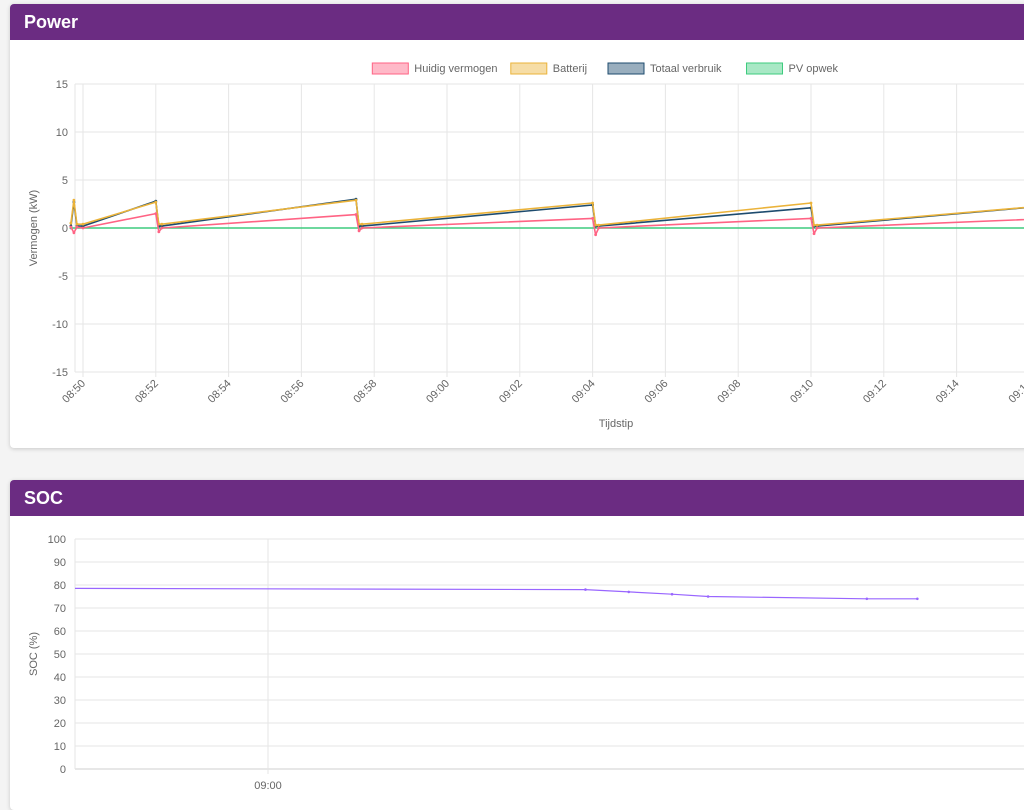 Image resolution: width=1024 pixels, height=810 pixels. What do you see at coordinates (570, 69) in the screenshot?
I see `legend-label: Batterij` at bounding box center [570, 69].